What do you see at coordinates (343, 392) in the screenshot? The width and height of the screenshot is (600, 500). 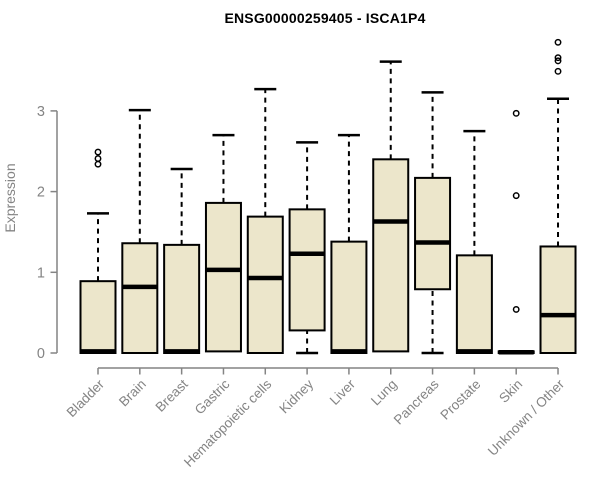 I see `x-category-label: Liver` at bounding box center [343, 392].